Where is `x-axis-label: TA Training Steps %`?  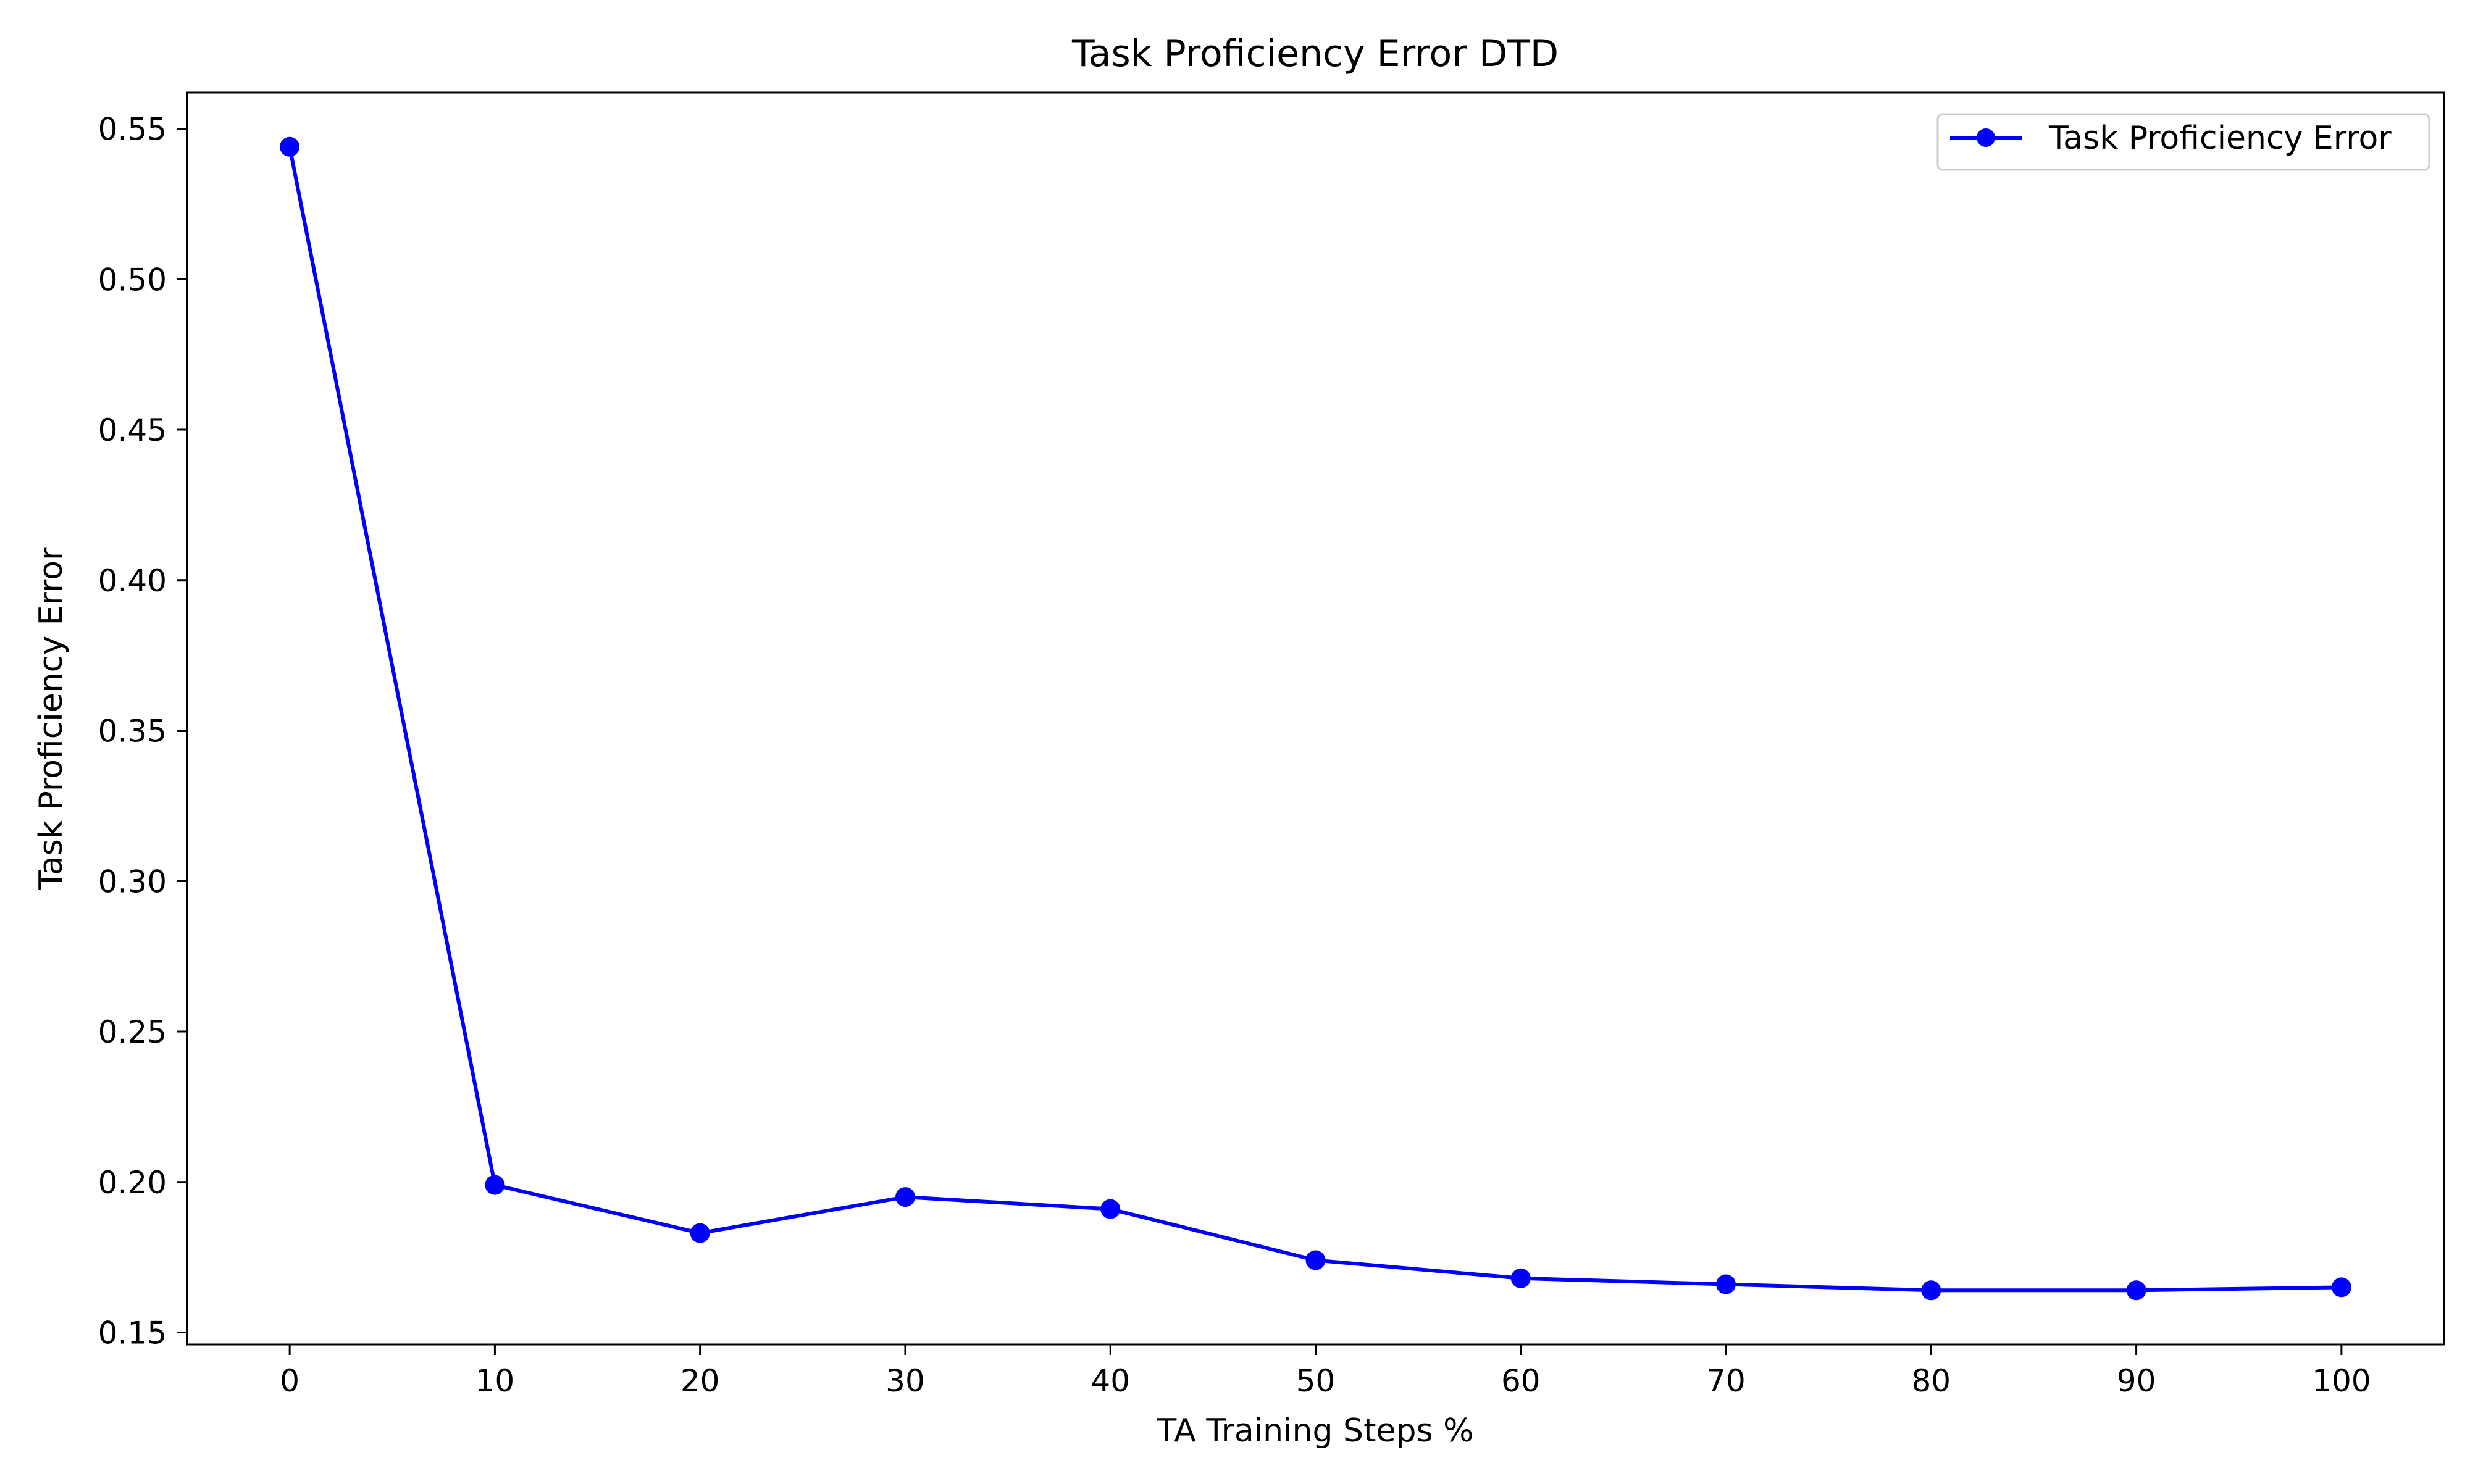 x-axis-label: TA Training Steps % is located at coordinates (1316, 1430).